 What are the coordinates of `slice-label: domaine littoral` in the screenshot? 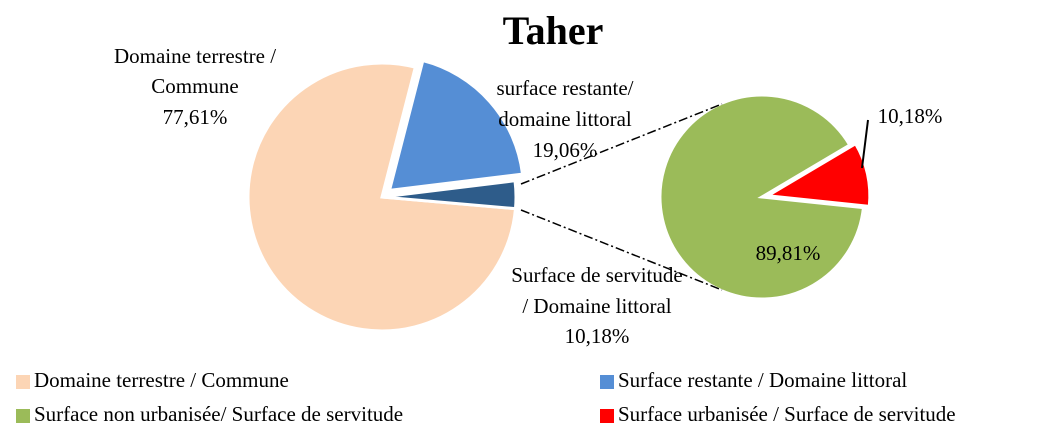 It's located at (565, 119).